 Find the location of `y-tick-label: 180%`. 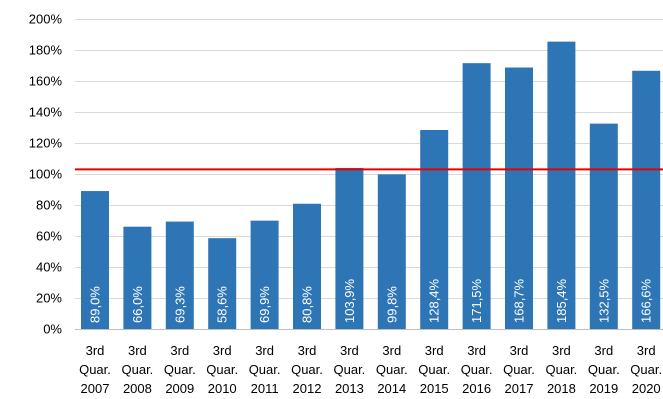

y-tick-label: 180% is located at coordinates (46, 50).